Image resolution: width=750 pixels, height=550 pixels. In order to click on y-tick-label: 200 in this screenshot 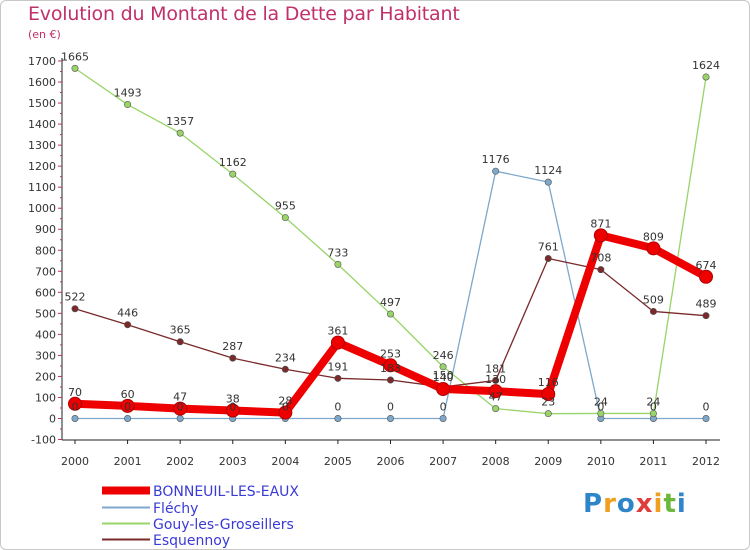, I will do `click(45, 376)`.